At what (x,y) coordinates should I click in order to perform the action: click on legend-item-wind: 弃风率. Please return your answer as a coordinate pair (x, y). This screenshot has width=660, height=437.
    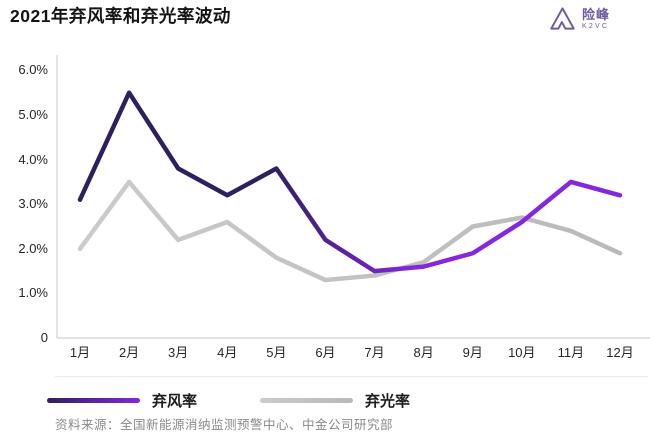
    Looking at the image, I should click on (122, 400).